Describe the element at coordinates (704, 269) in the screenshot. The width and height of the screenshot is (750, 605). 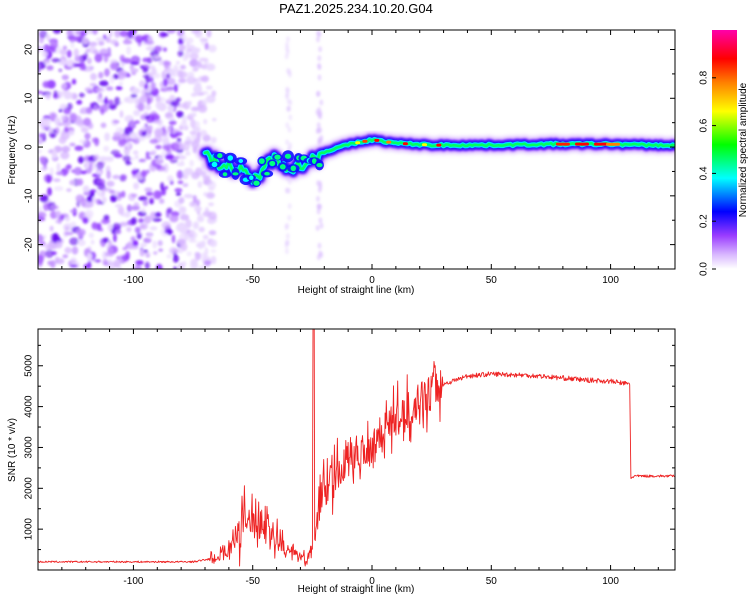
I see `colorbar-tick-label: 0.0` at that location.